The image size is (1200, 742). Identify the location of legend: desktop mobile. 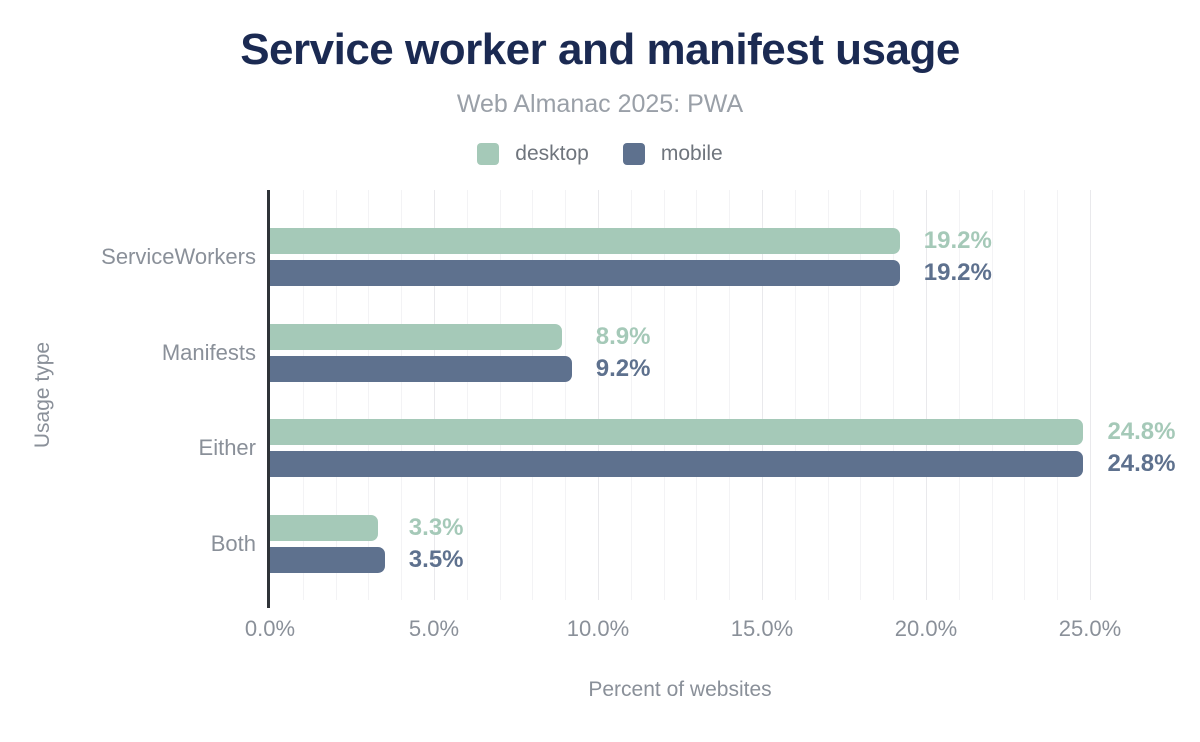
(600, 154).